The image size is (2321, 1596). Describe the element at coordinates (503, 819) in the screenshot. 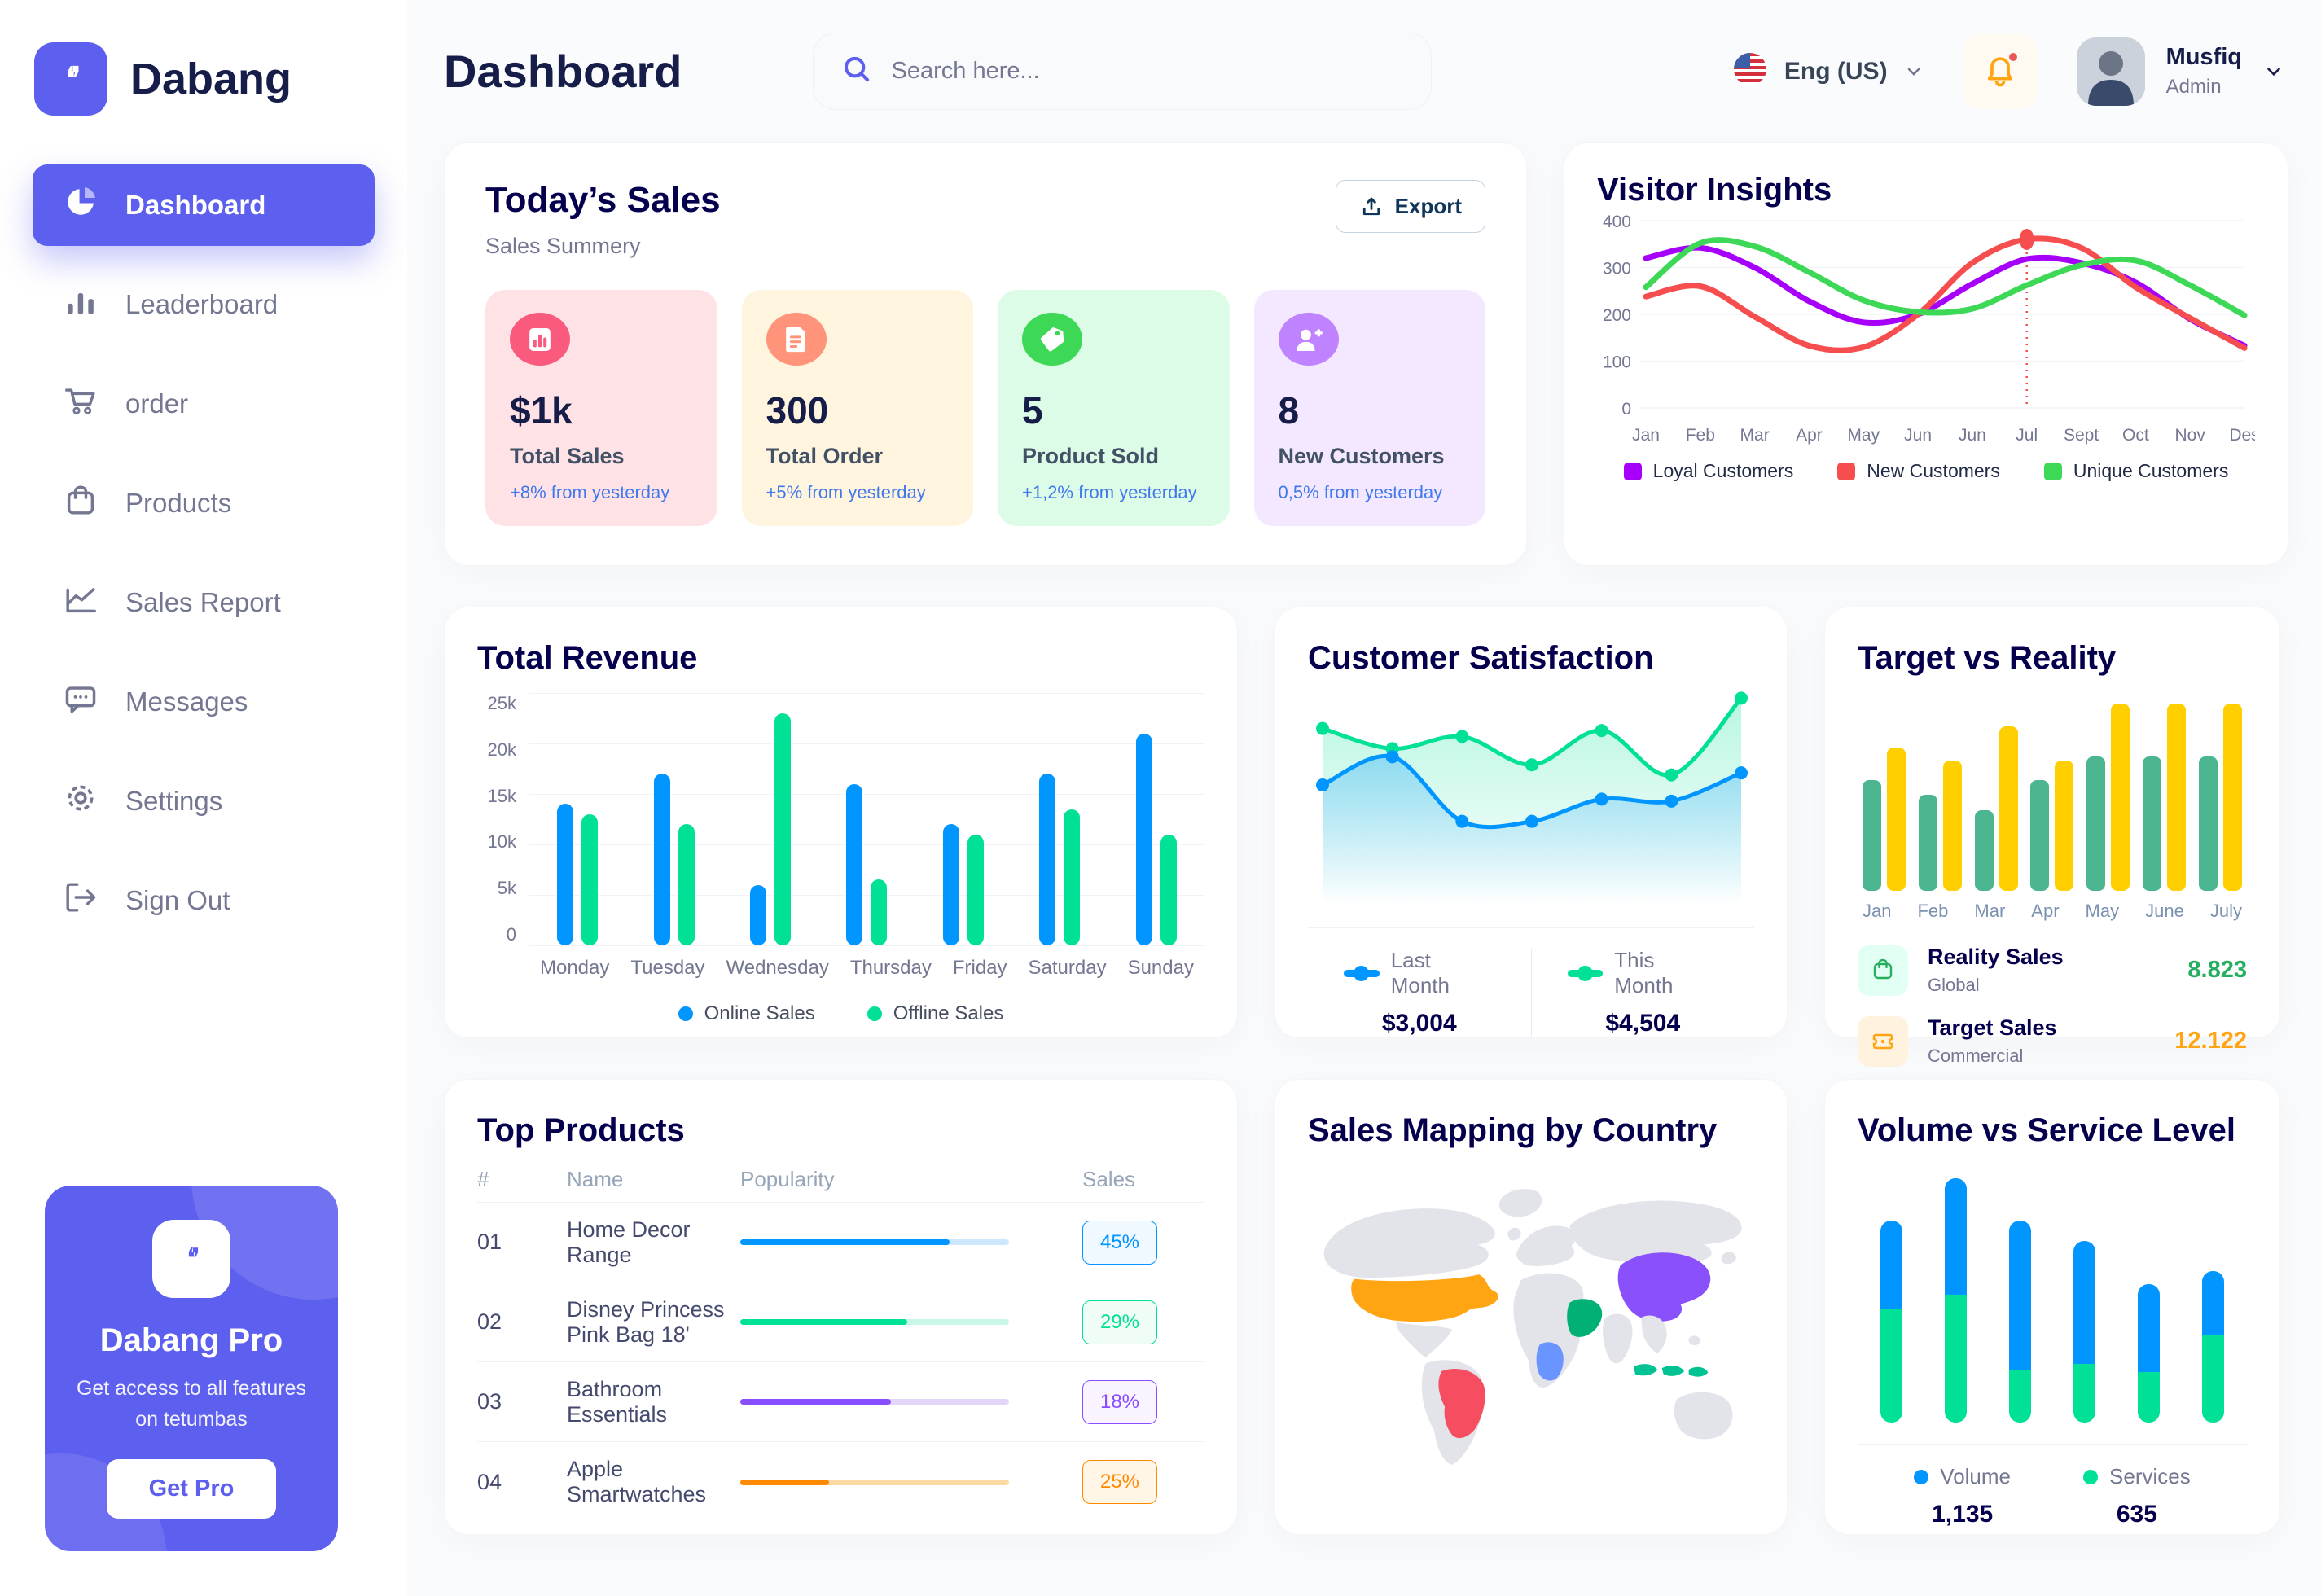

I see `total-revenue-y-axis: 25k 20k 15k 10k 5k 0` at that location.